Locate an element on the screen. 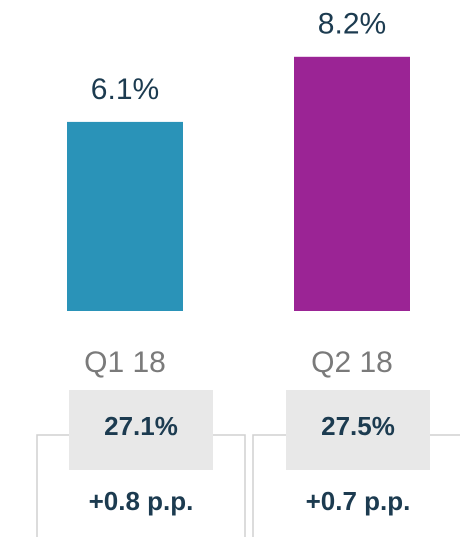 The image size is (460, 537). table-cell: +0.8 p.p. is located at coordinates (141, 501).